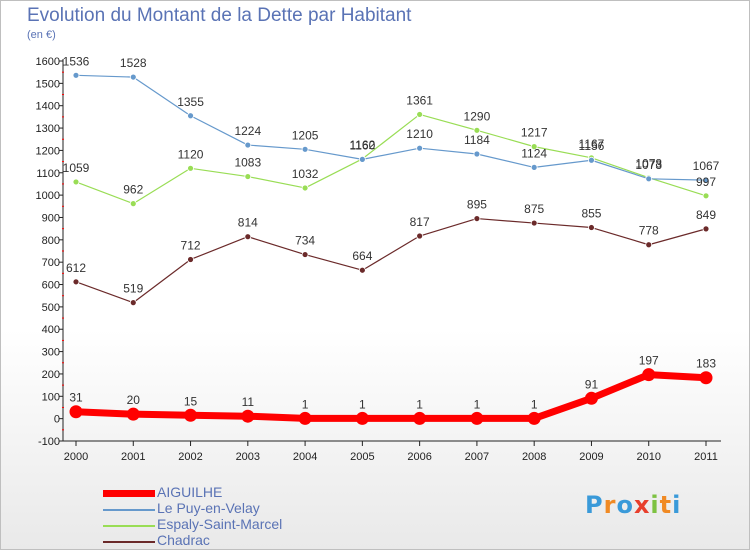 The image size is (750, 550). What do you see at coordinates (248, 402) in the screenshot?
I see `data-label: 11` at bounding box center [248, 402].